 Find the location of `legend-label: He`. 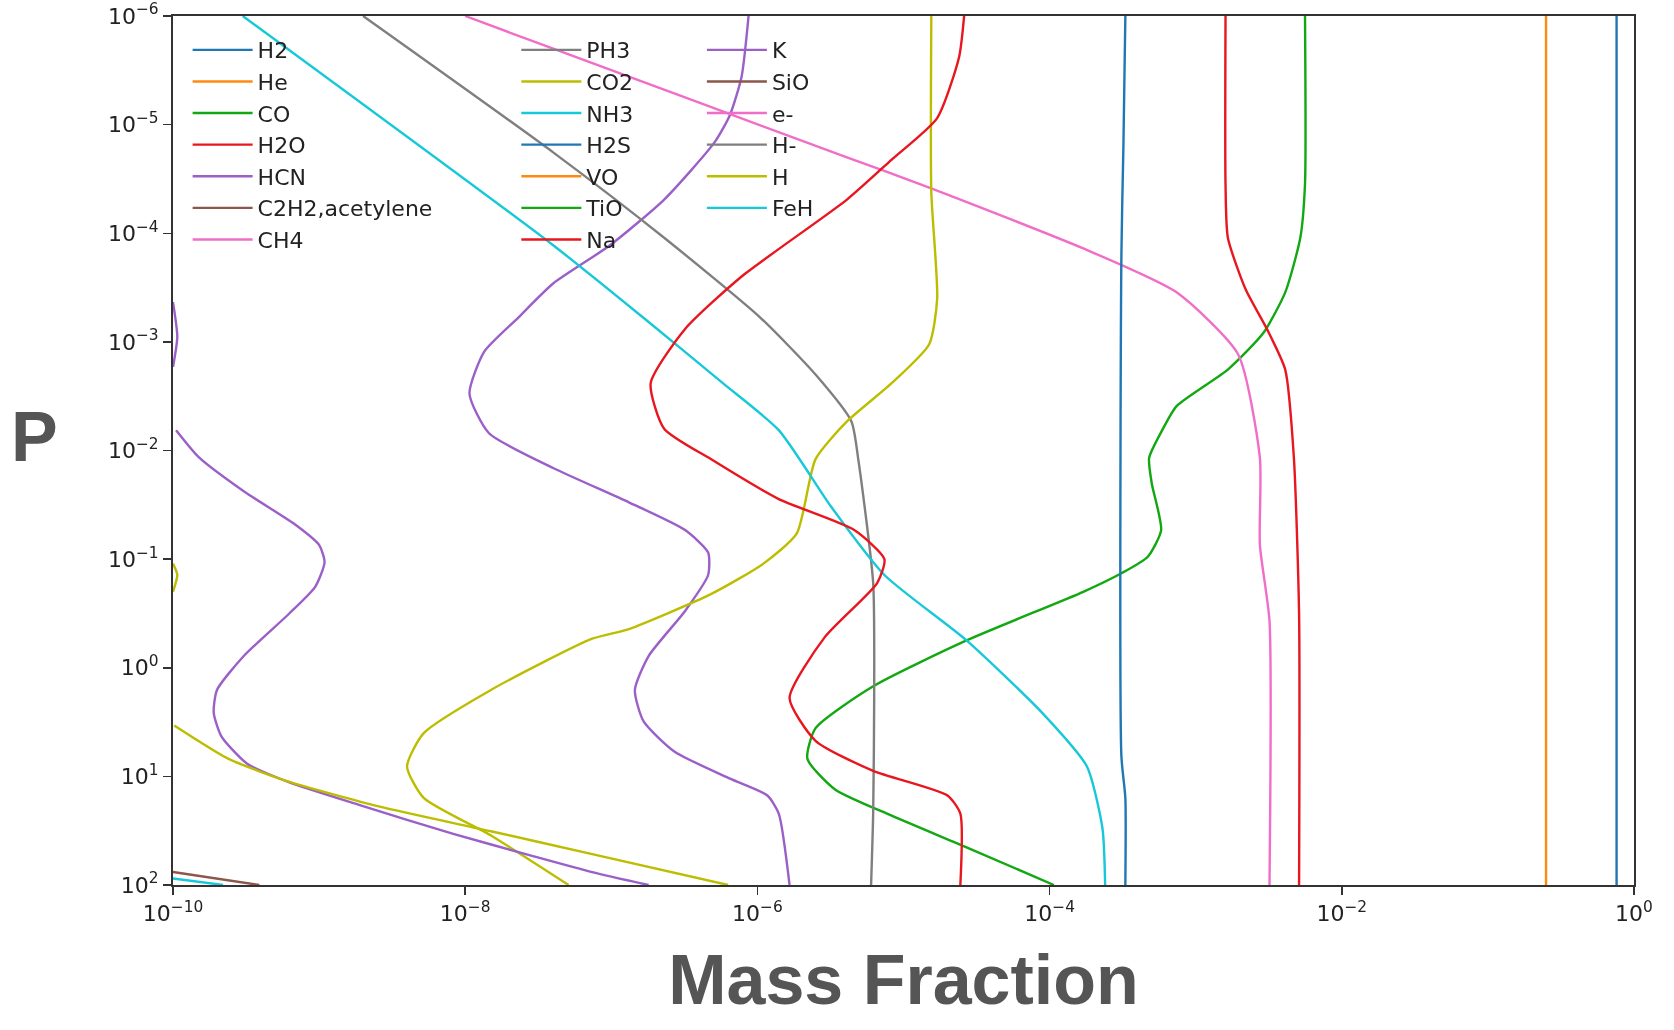

legend-label: He is located at coordinates (272, 83).